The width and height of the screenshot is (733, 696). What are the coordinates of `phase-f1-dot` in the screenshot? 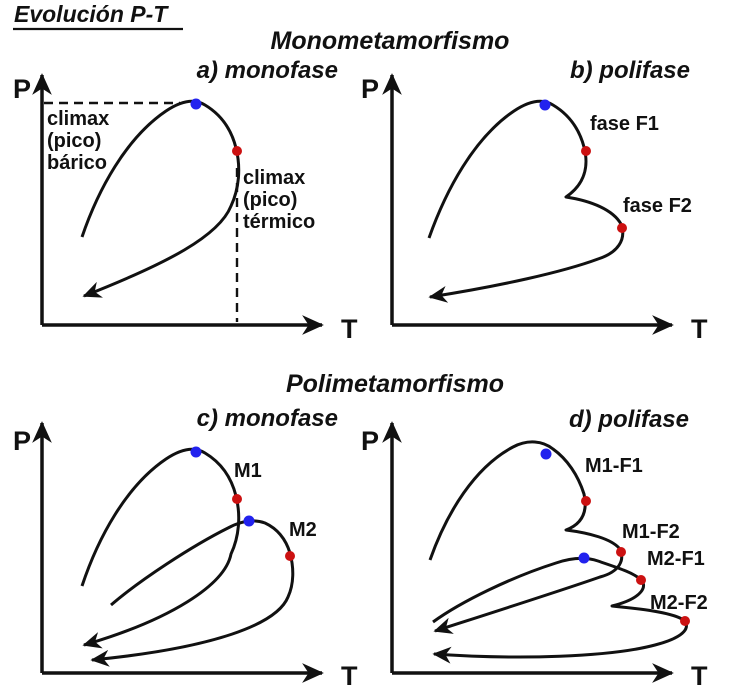 It's located at (586, 151).